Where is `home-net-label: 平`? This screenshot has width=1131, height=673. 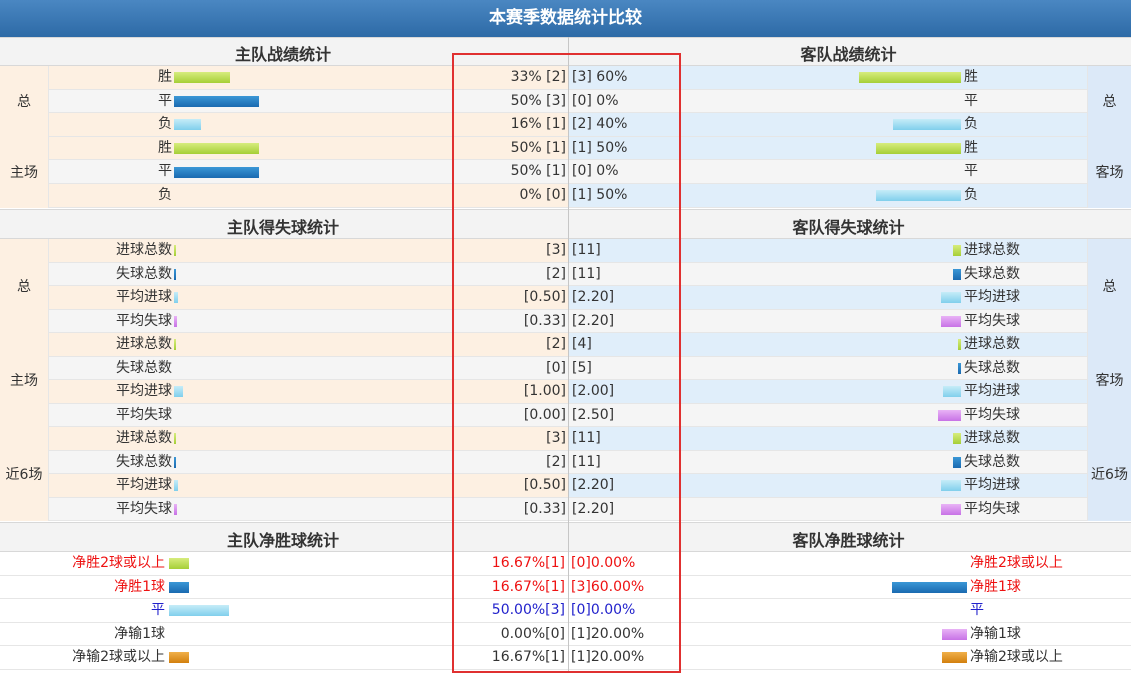
home-net-label: 平 is located at coordinates (158, 610).